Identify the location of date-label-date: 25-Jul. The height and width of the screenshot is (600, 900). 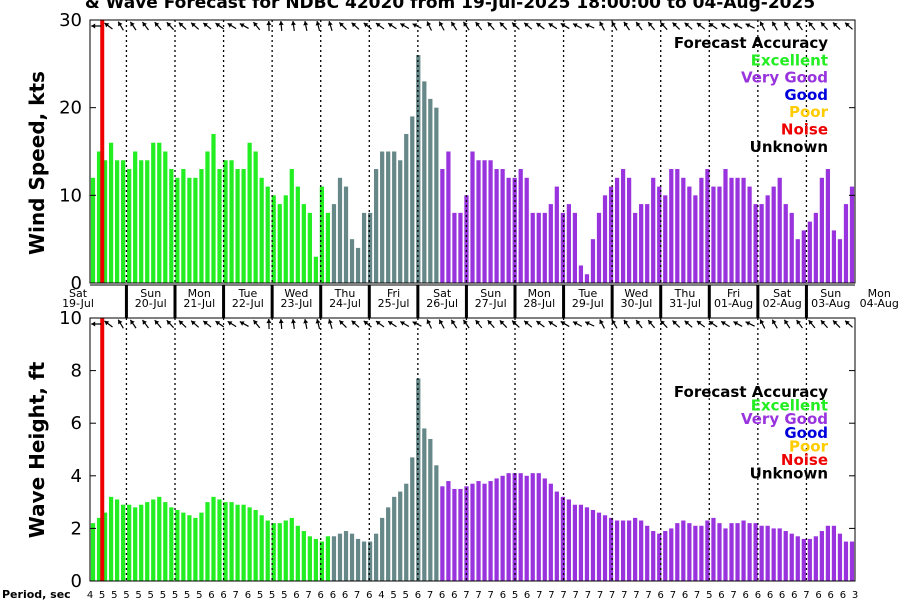
(394, 303).